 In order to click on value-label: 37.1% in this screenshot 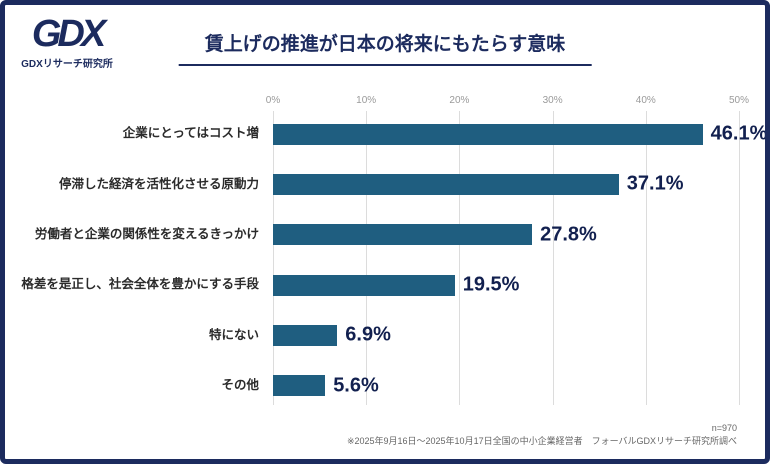, I will do `click(655, 183)`.